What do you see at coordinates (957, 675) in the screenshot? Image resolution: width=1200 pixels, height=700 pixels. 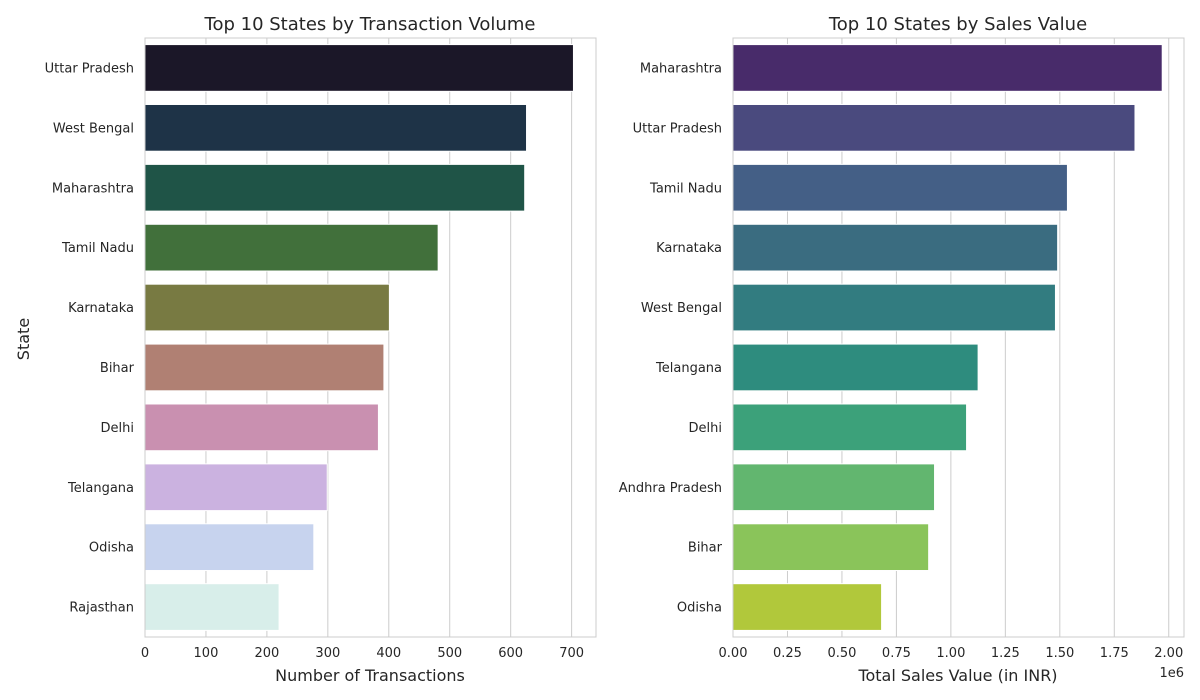 I see `x-axis-label: Total Sales Value (in INR)` at bounding box center [957, 675].